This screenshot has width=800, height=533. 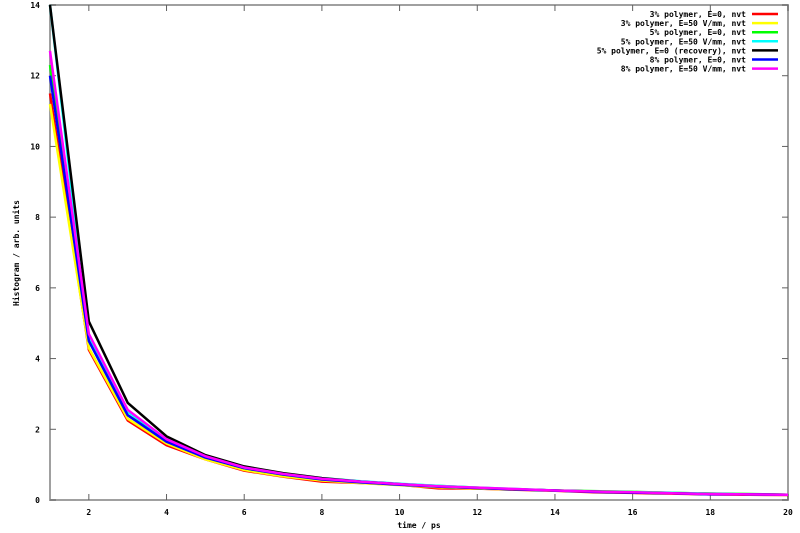 What do you see at coordinates (683, 23) in the screenshot?
I see `legend-label: 3% polymer, E=50 V/mm, nvt` at bounding box center [683, 23].